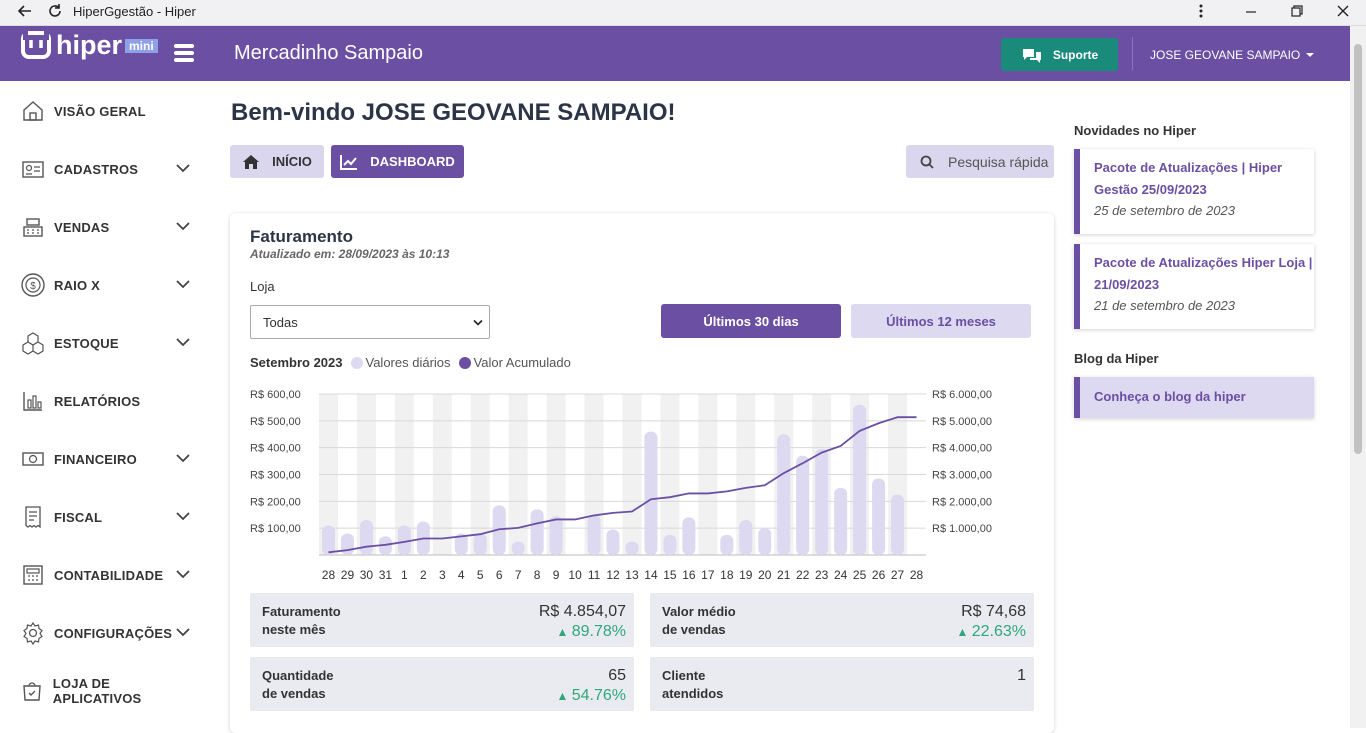 This screenshot has width=1366, height=733. I want to click on sidebar-item-cadastros: CADASTROS, so click(107, 169).